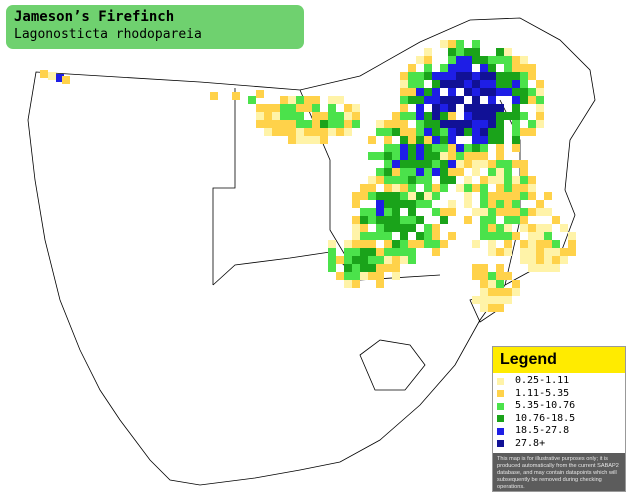 This screenshot has height=494, width=627. What do you see at coordinates (545, 418) in the screenshot?
I see `legend-label: 10.76-18.5` at bounding box center [545, 418].